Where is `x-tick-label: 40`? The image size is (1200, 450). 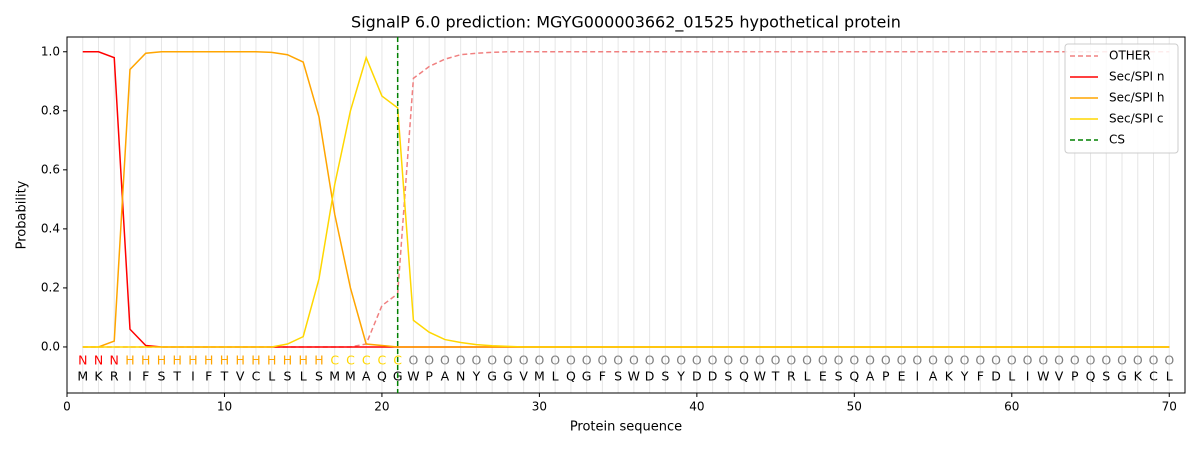 x-tick-label: 40 is located at coordinates (696, 407).